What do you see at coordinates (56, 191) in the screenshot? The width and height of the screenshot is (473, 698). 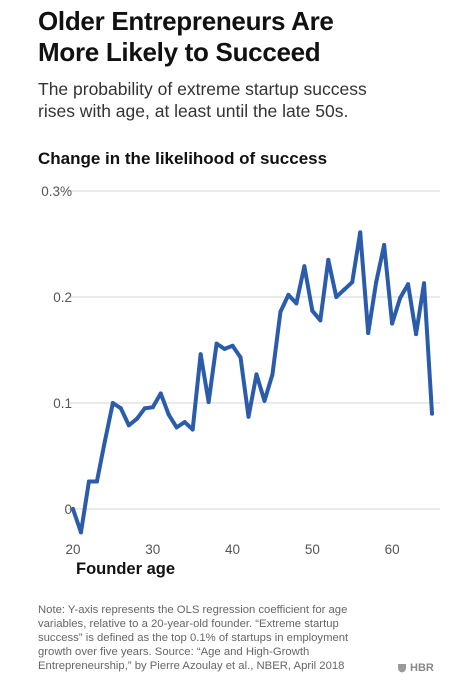 I see `y-tick-label: 0.3%` at bounding box center [56, 191].